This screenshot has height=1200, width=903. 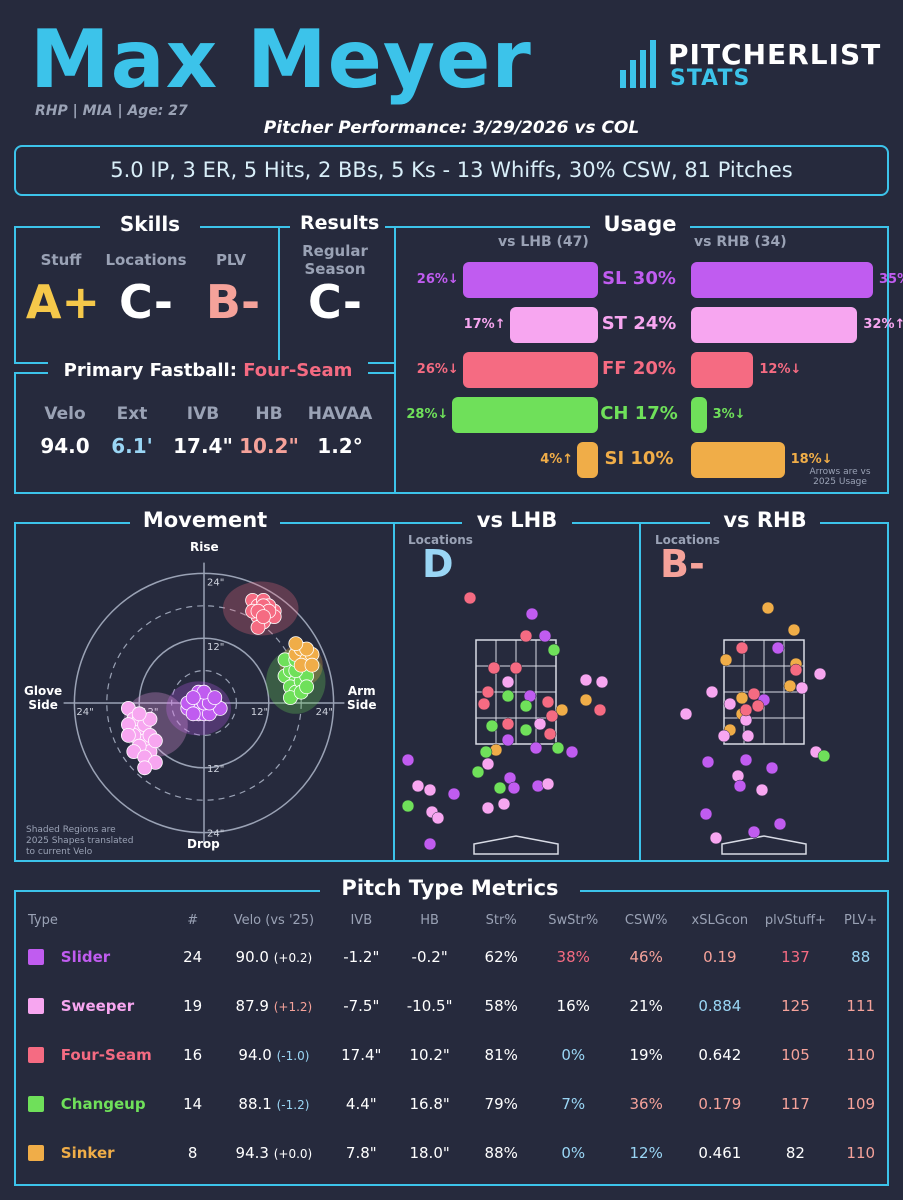 I want to click on glove-side-label: Glove Side, so click(x=43, y=698).